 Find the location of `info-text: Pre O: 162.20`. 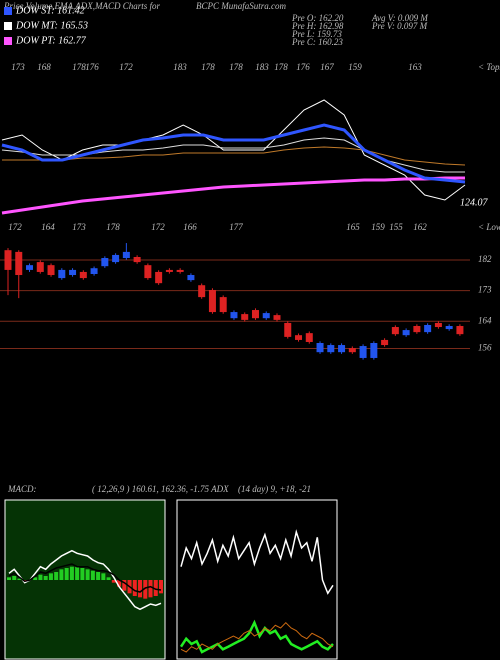

info-text: Pre O: 162.20 is located at coordinates (317, 18).